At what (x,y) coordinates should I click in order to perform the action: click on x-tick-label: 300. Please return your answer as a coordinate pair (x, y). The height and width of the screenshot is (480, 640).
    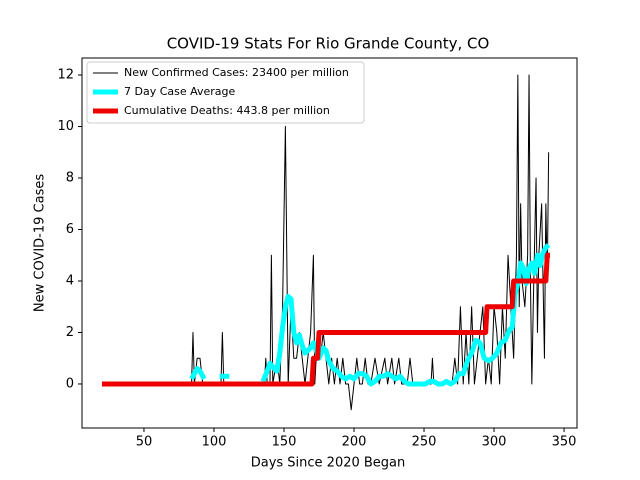
    Looking at the image, I should click on (494, 442).